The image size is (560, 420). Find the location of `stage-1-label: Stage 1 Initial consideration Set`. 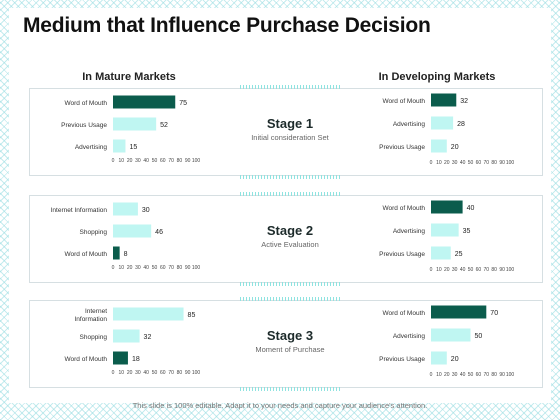

stage-1-label: Stage 1 Initial consideration Set is located at coordinates (290, 129).